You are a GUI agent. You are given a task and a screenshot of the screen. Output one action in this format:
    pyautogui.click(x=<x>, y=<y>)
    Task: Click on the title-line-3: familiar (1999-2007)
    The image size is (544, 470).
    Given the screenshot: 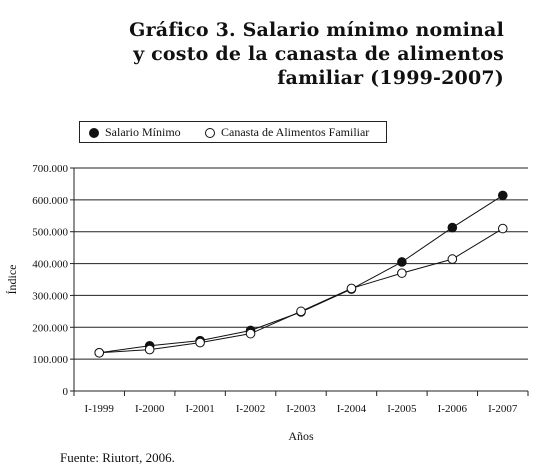 What is the action you would take?
    pyautogui.click(x=390, y=78)
    